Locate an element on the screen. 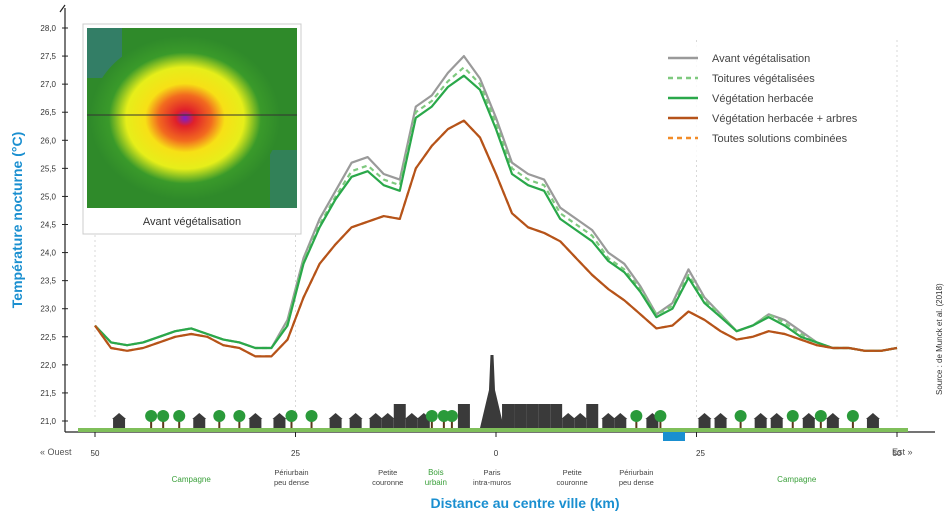  y-tick-label: 21,0 is located at coordinates (48, 421).